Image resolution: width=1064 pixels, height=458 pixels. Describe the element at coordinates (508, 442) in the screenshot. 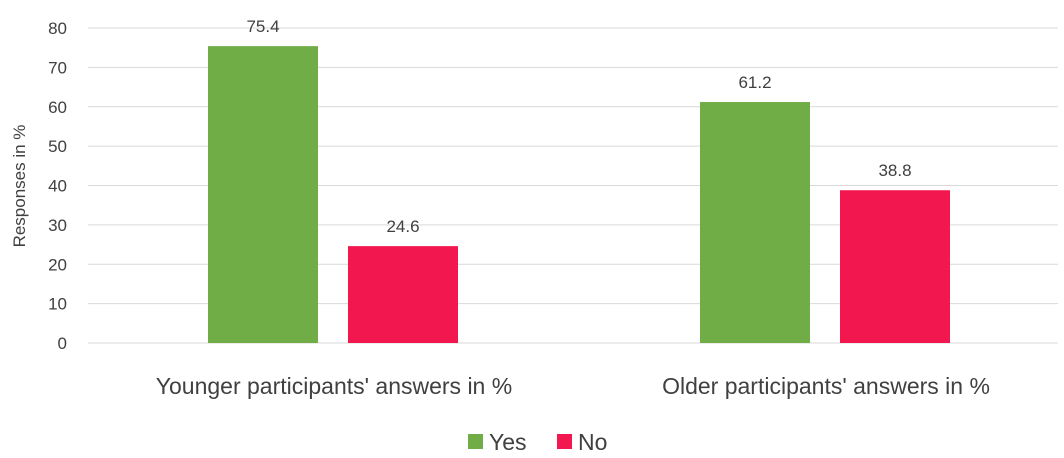

I see `legend-label-yes: Yes` at that location.